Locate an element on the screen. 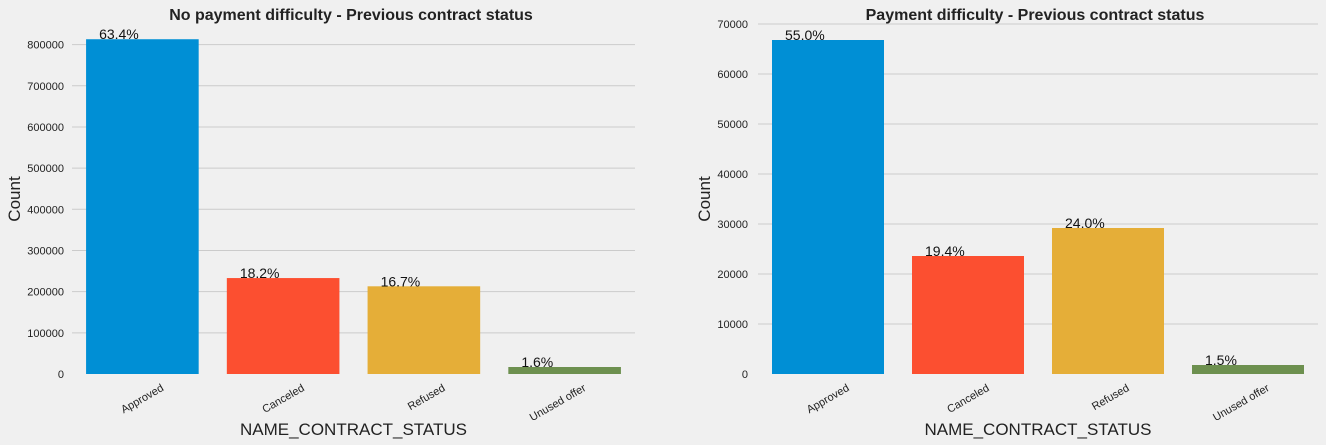  y-tick-label: 20000 is located at coordinates (732, 275).